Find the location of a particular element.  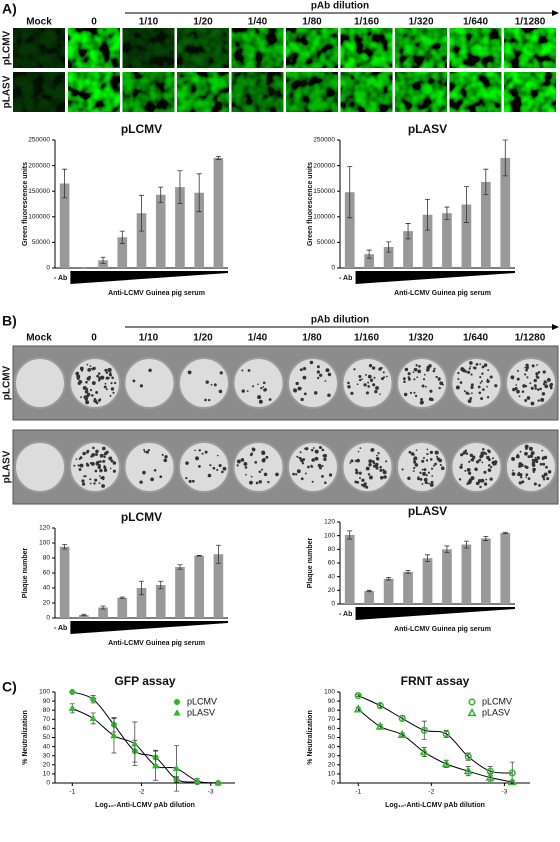

y-tick-label: 250000 is located at coordinates (39, 140).